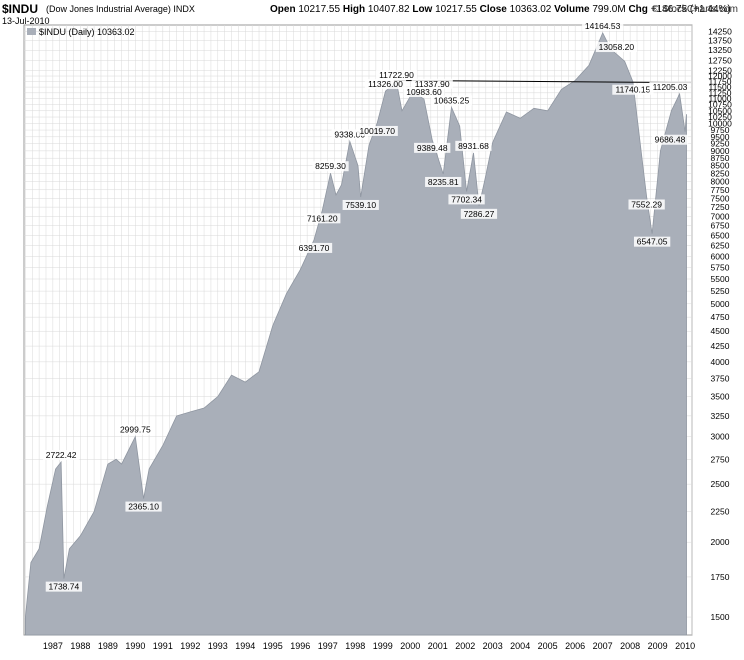  I want to click on y-tick-label: 11000, so click(719, 99).